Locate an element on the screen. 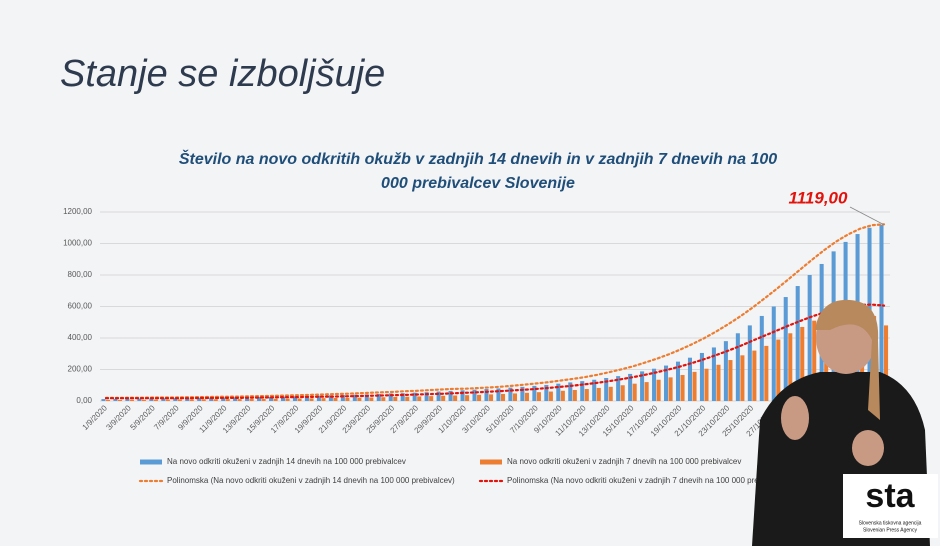  headline: Stanje se izboljšuje is located at coordinates (222, 74).